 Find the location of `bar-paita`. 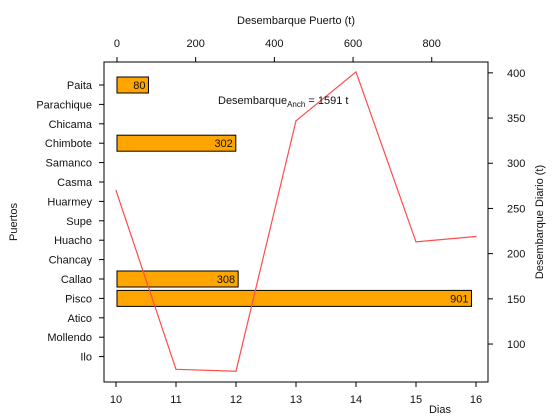

bar-paita is located at coordinates (132, 85).